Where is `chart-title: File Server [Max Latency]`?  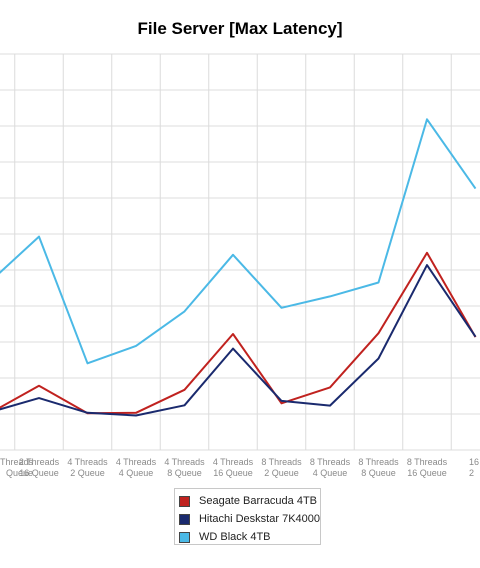 chart-title: File Server [Max Latency] is located at coordinates (240, 28).